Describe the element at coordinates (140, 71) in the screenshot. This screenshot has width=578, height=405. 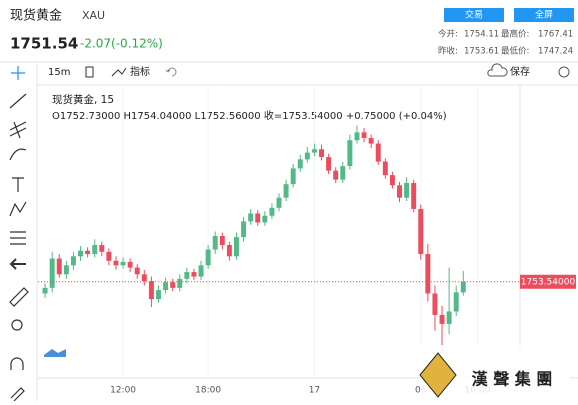
I see `indicators: 指标` at that location.